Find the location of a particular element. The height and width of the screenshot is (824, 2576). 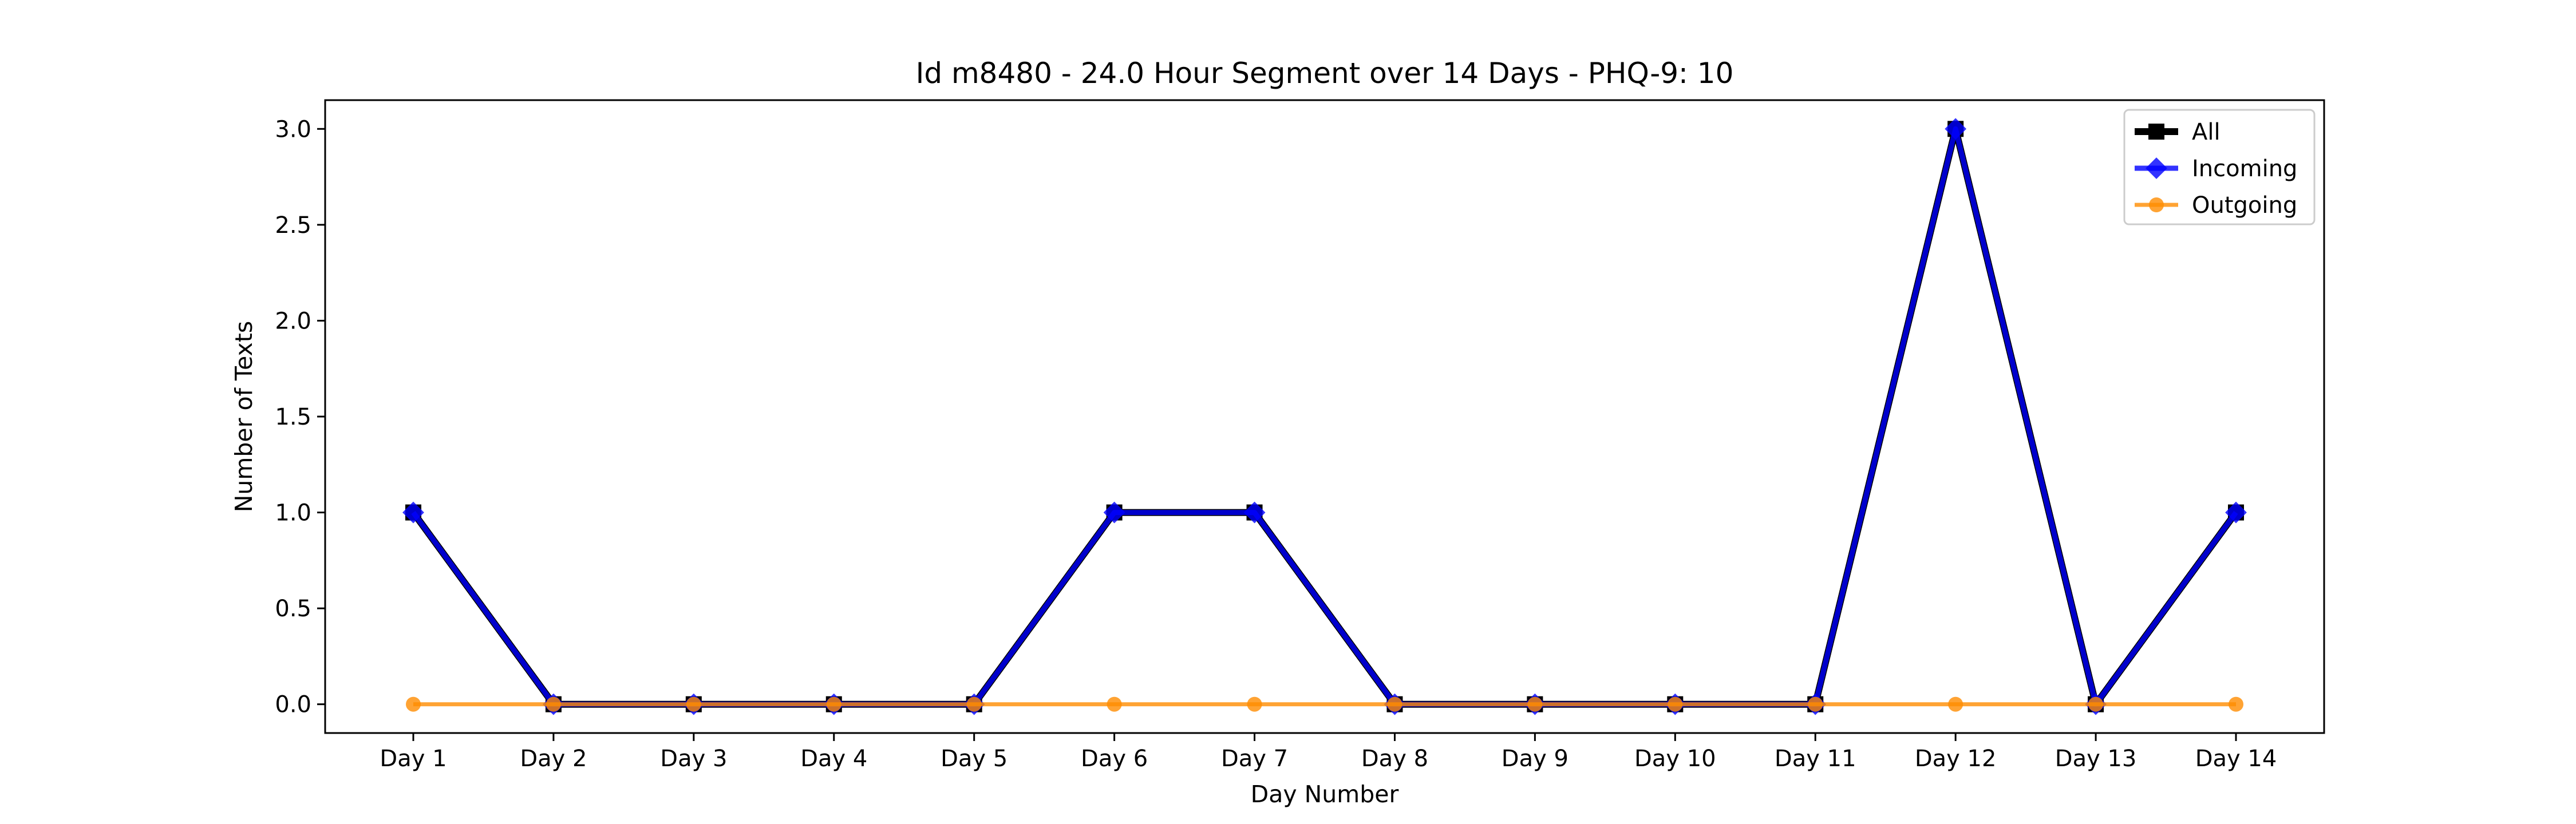

y-tick-label: 0.0 is located at coordinates (293, 705).